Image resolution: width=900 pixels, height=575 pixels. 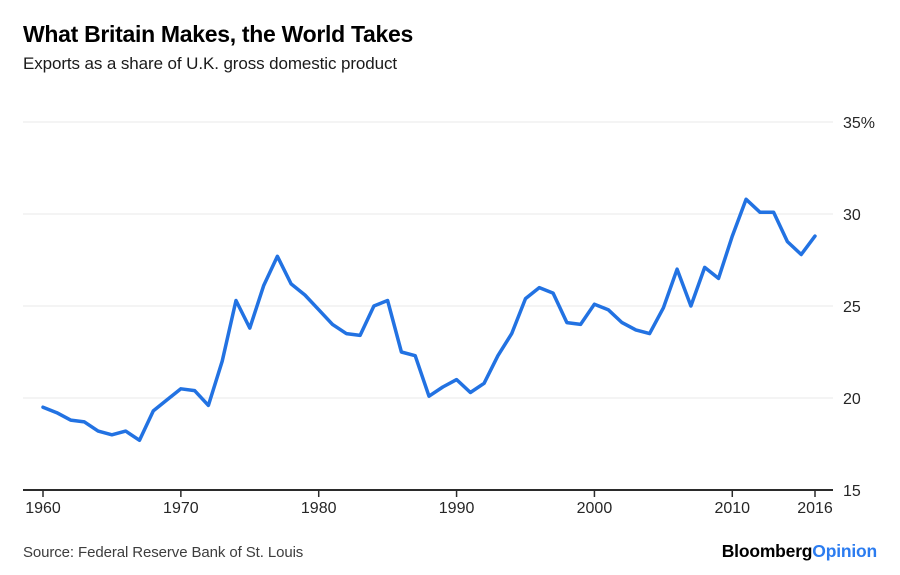 What do you see at coordinates (43, 508) in the screenshot?
I see `x-tick-label-1960: 1960` at bounding box center [43, 508].